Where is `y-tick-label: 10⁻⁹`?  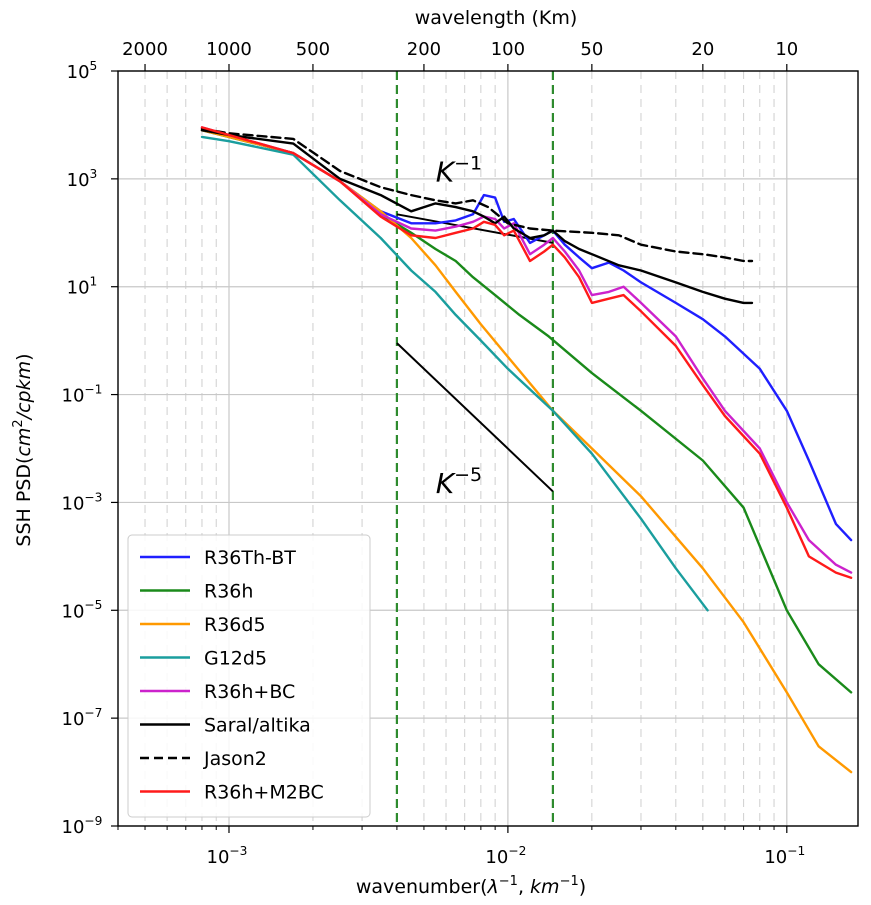
y-tick-label: 10⁻⁹ is located at coordinates (82, 826).